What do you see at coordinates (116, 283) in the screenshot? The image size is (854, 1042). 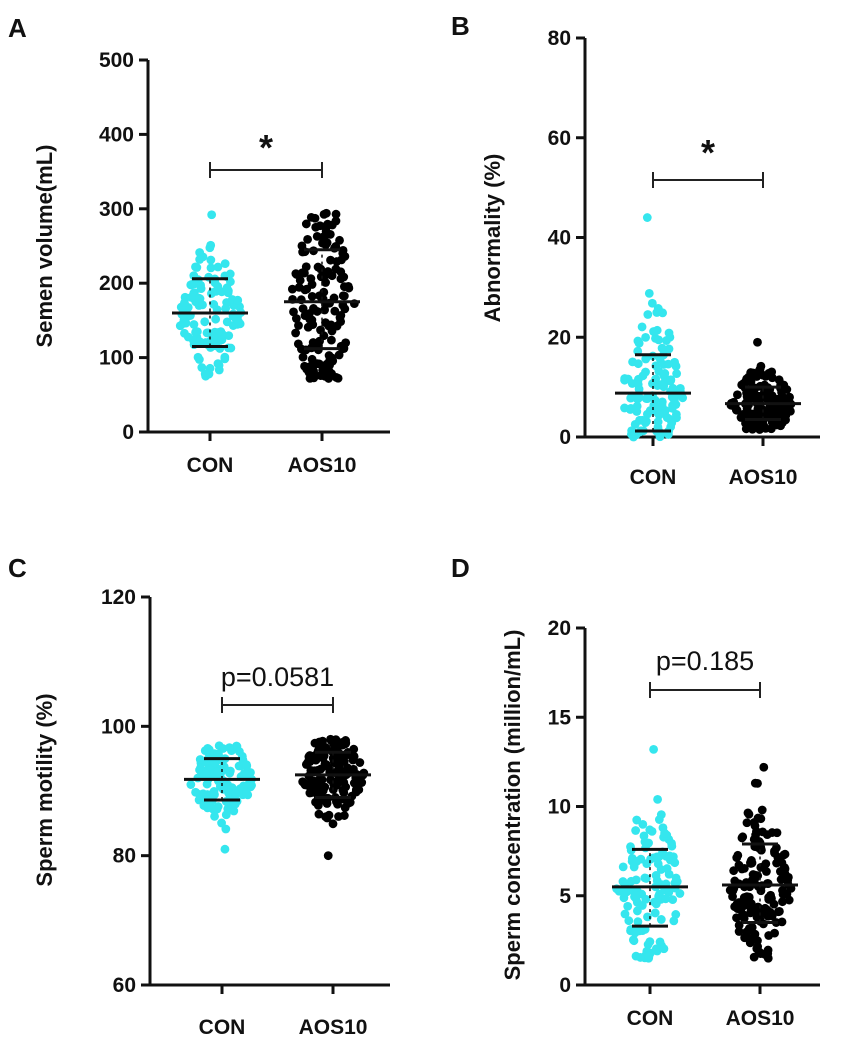 I see `y-tick-label: 200` at bounding box center [116, 283].